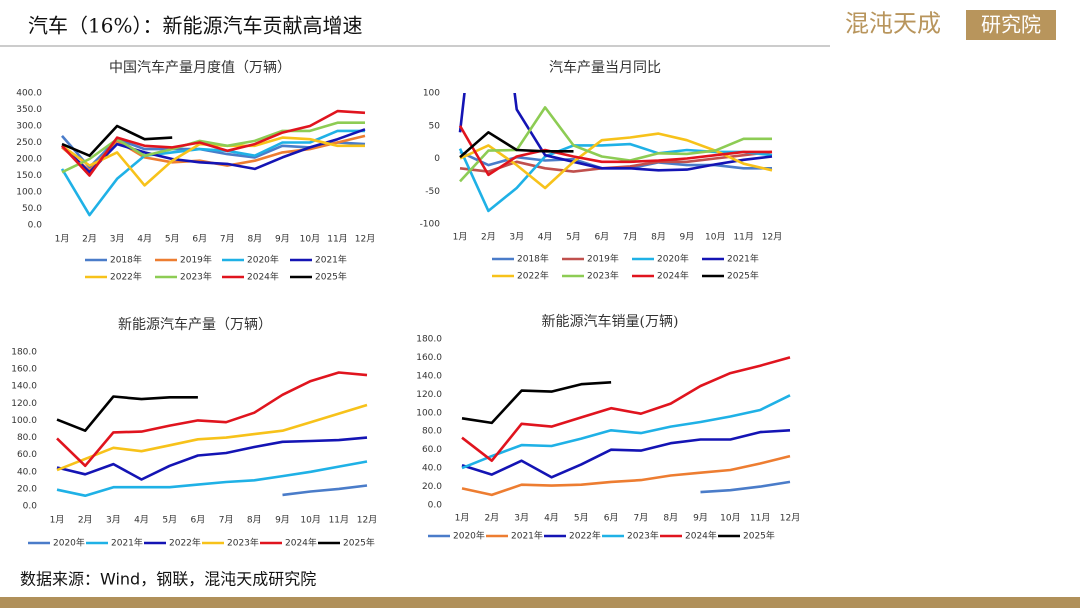 Image resolution: width=1080 pixels, height=608 pixels. What do you see at coordinates (29, 143) in the screenshot?
I see `y-tick-label: 250.0` at bounding box center [29, 143].